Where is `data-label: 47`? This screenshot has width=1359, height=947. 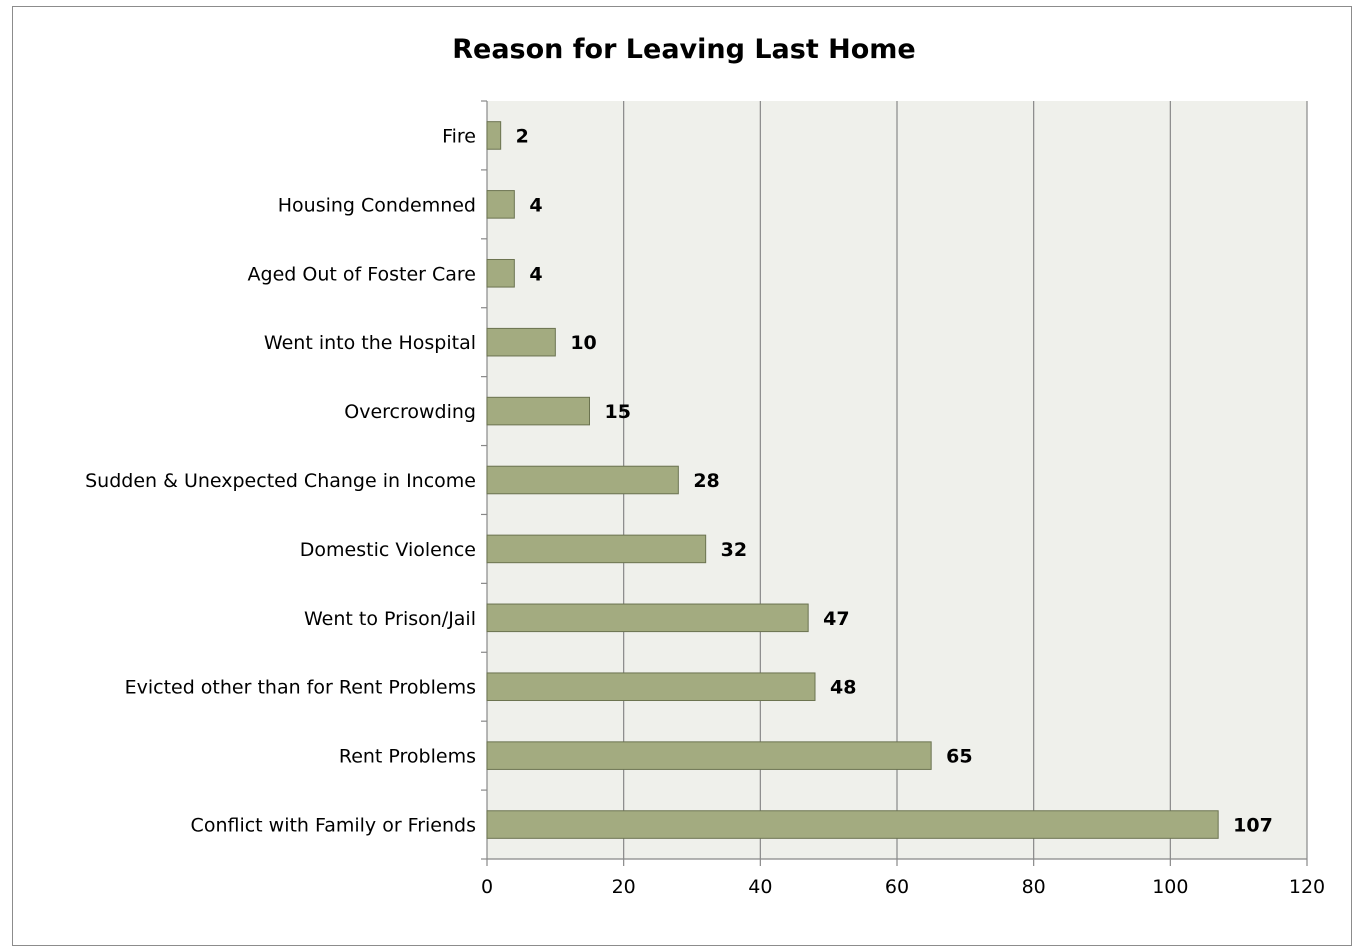
data-label: 47 is located at coordinates (836, 619).